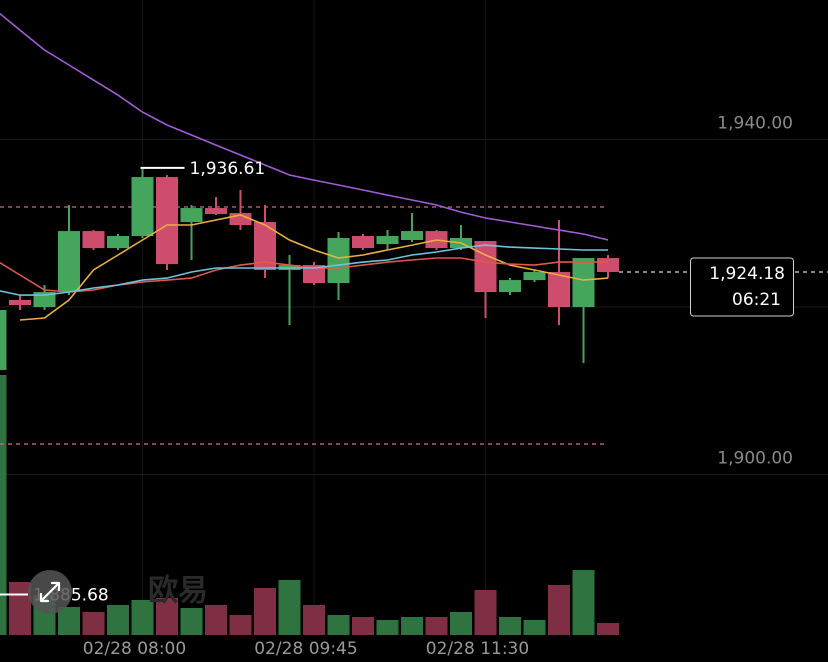  What do you see at coordinates (756, 300) in the screenshot?
I see `countdown: 06:21` at bounding box center [756, 300].